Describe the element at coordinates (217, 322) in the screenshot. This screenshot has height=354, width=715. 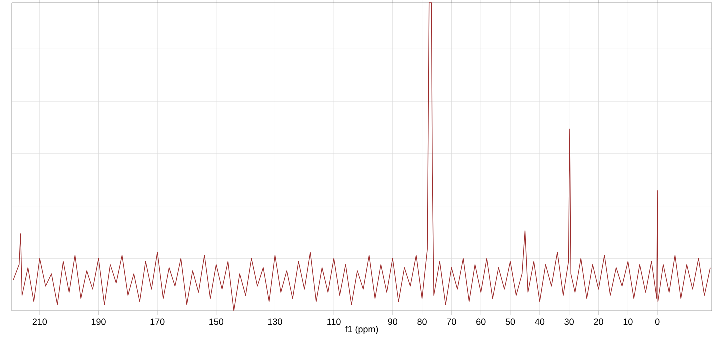
I see `x-tick-label: 150` at that location.